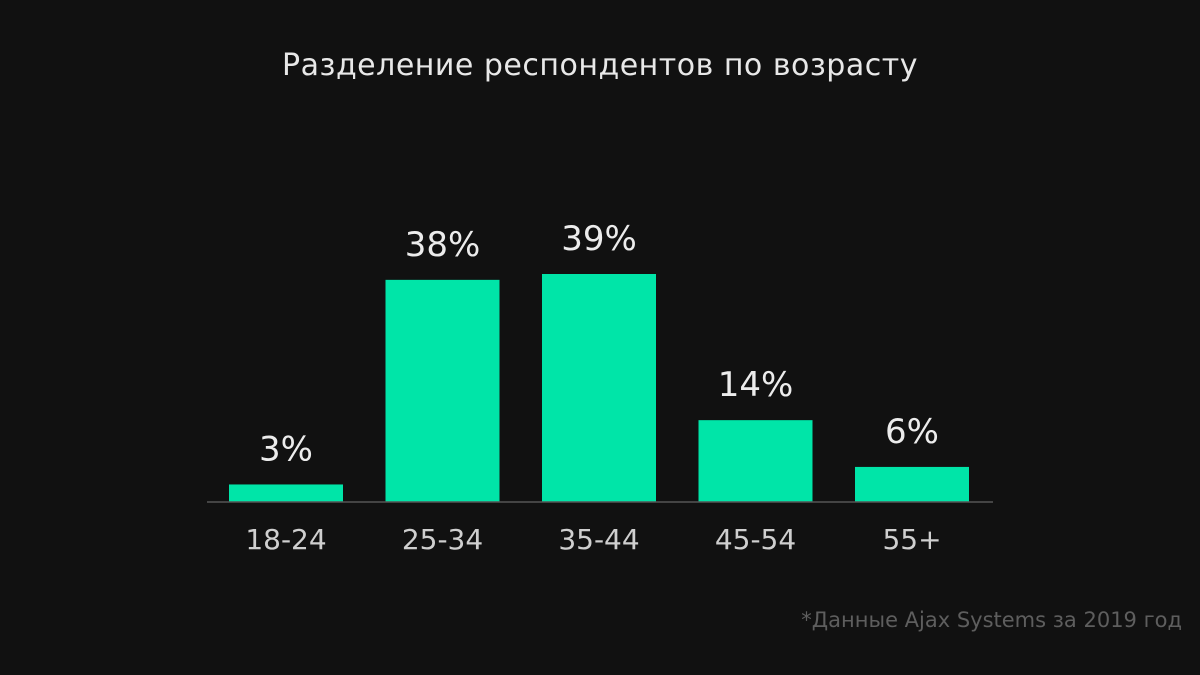 This screenshot has height=675, width=1200. I want to click on value-label-35-44: 39%, so click(599, 239).